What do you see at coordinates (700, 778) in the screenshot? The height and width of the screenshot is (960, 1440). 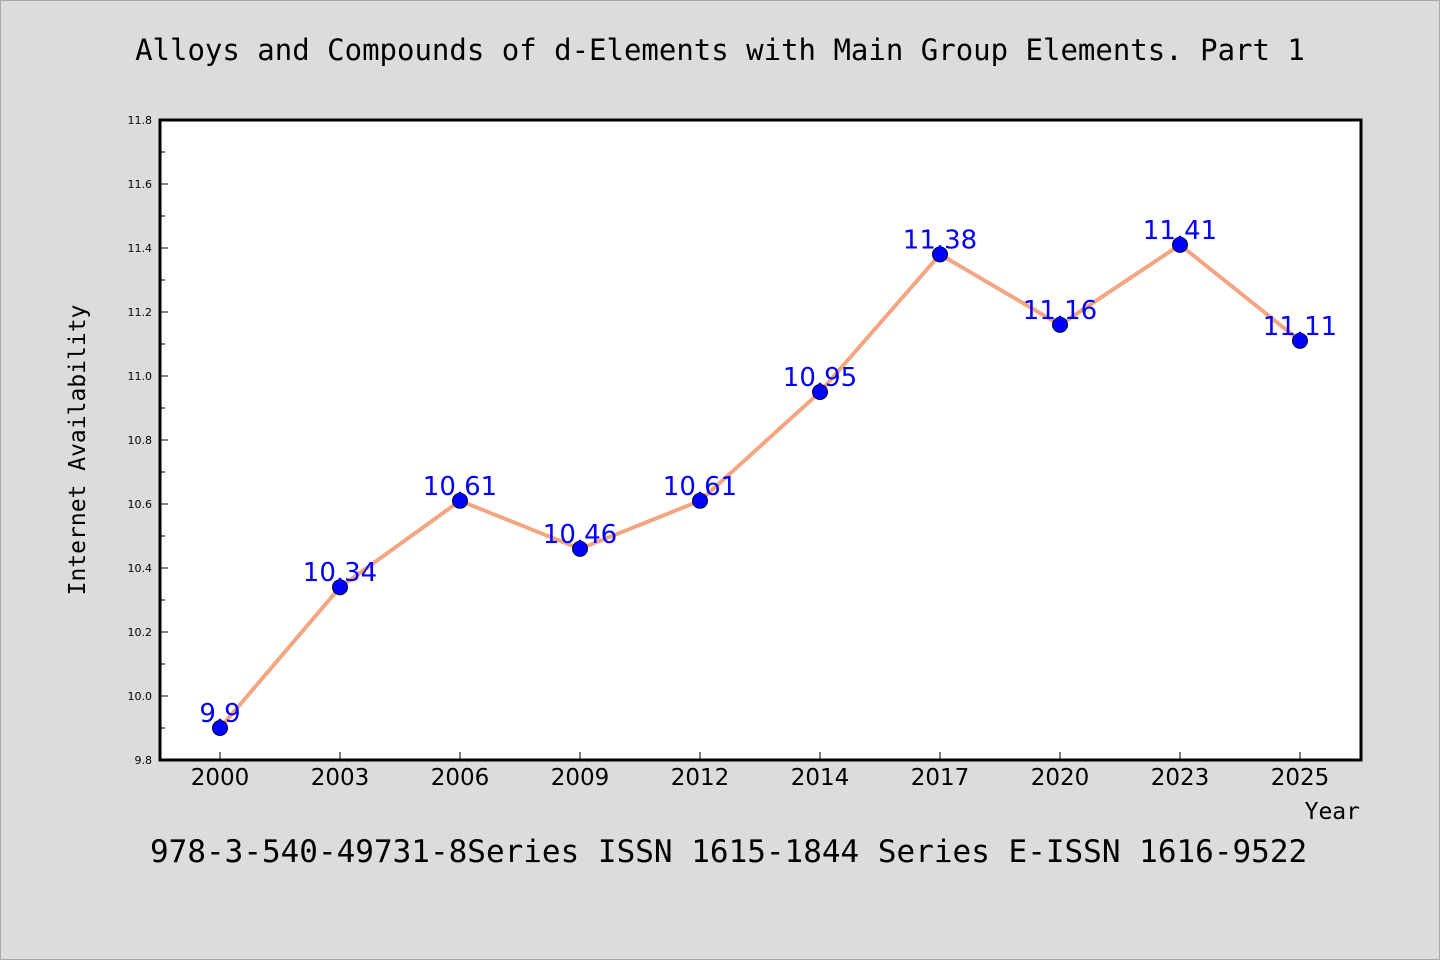 I see `x-tick-label: 2012` at bounding box center [700, 778].